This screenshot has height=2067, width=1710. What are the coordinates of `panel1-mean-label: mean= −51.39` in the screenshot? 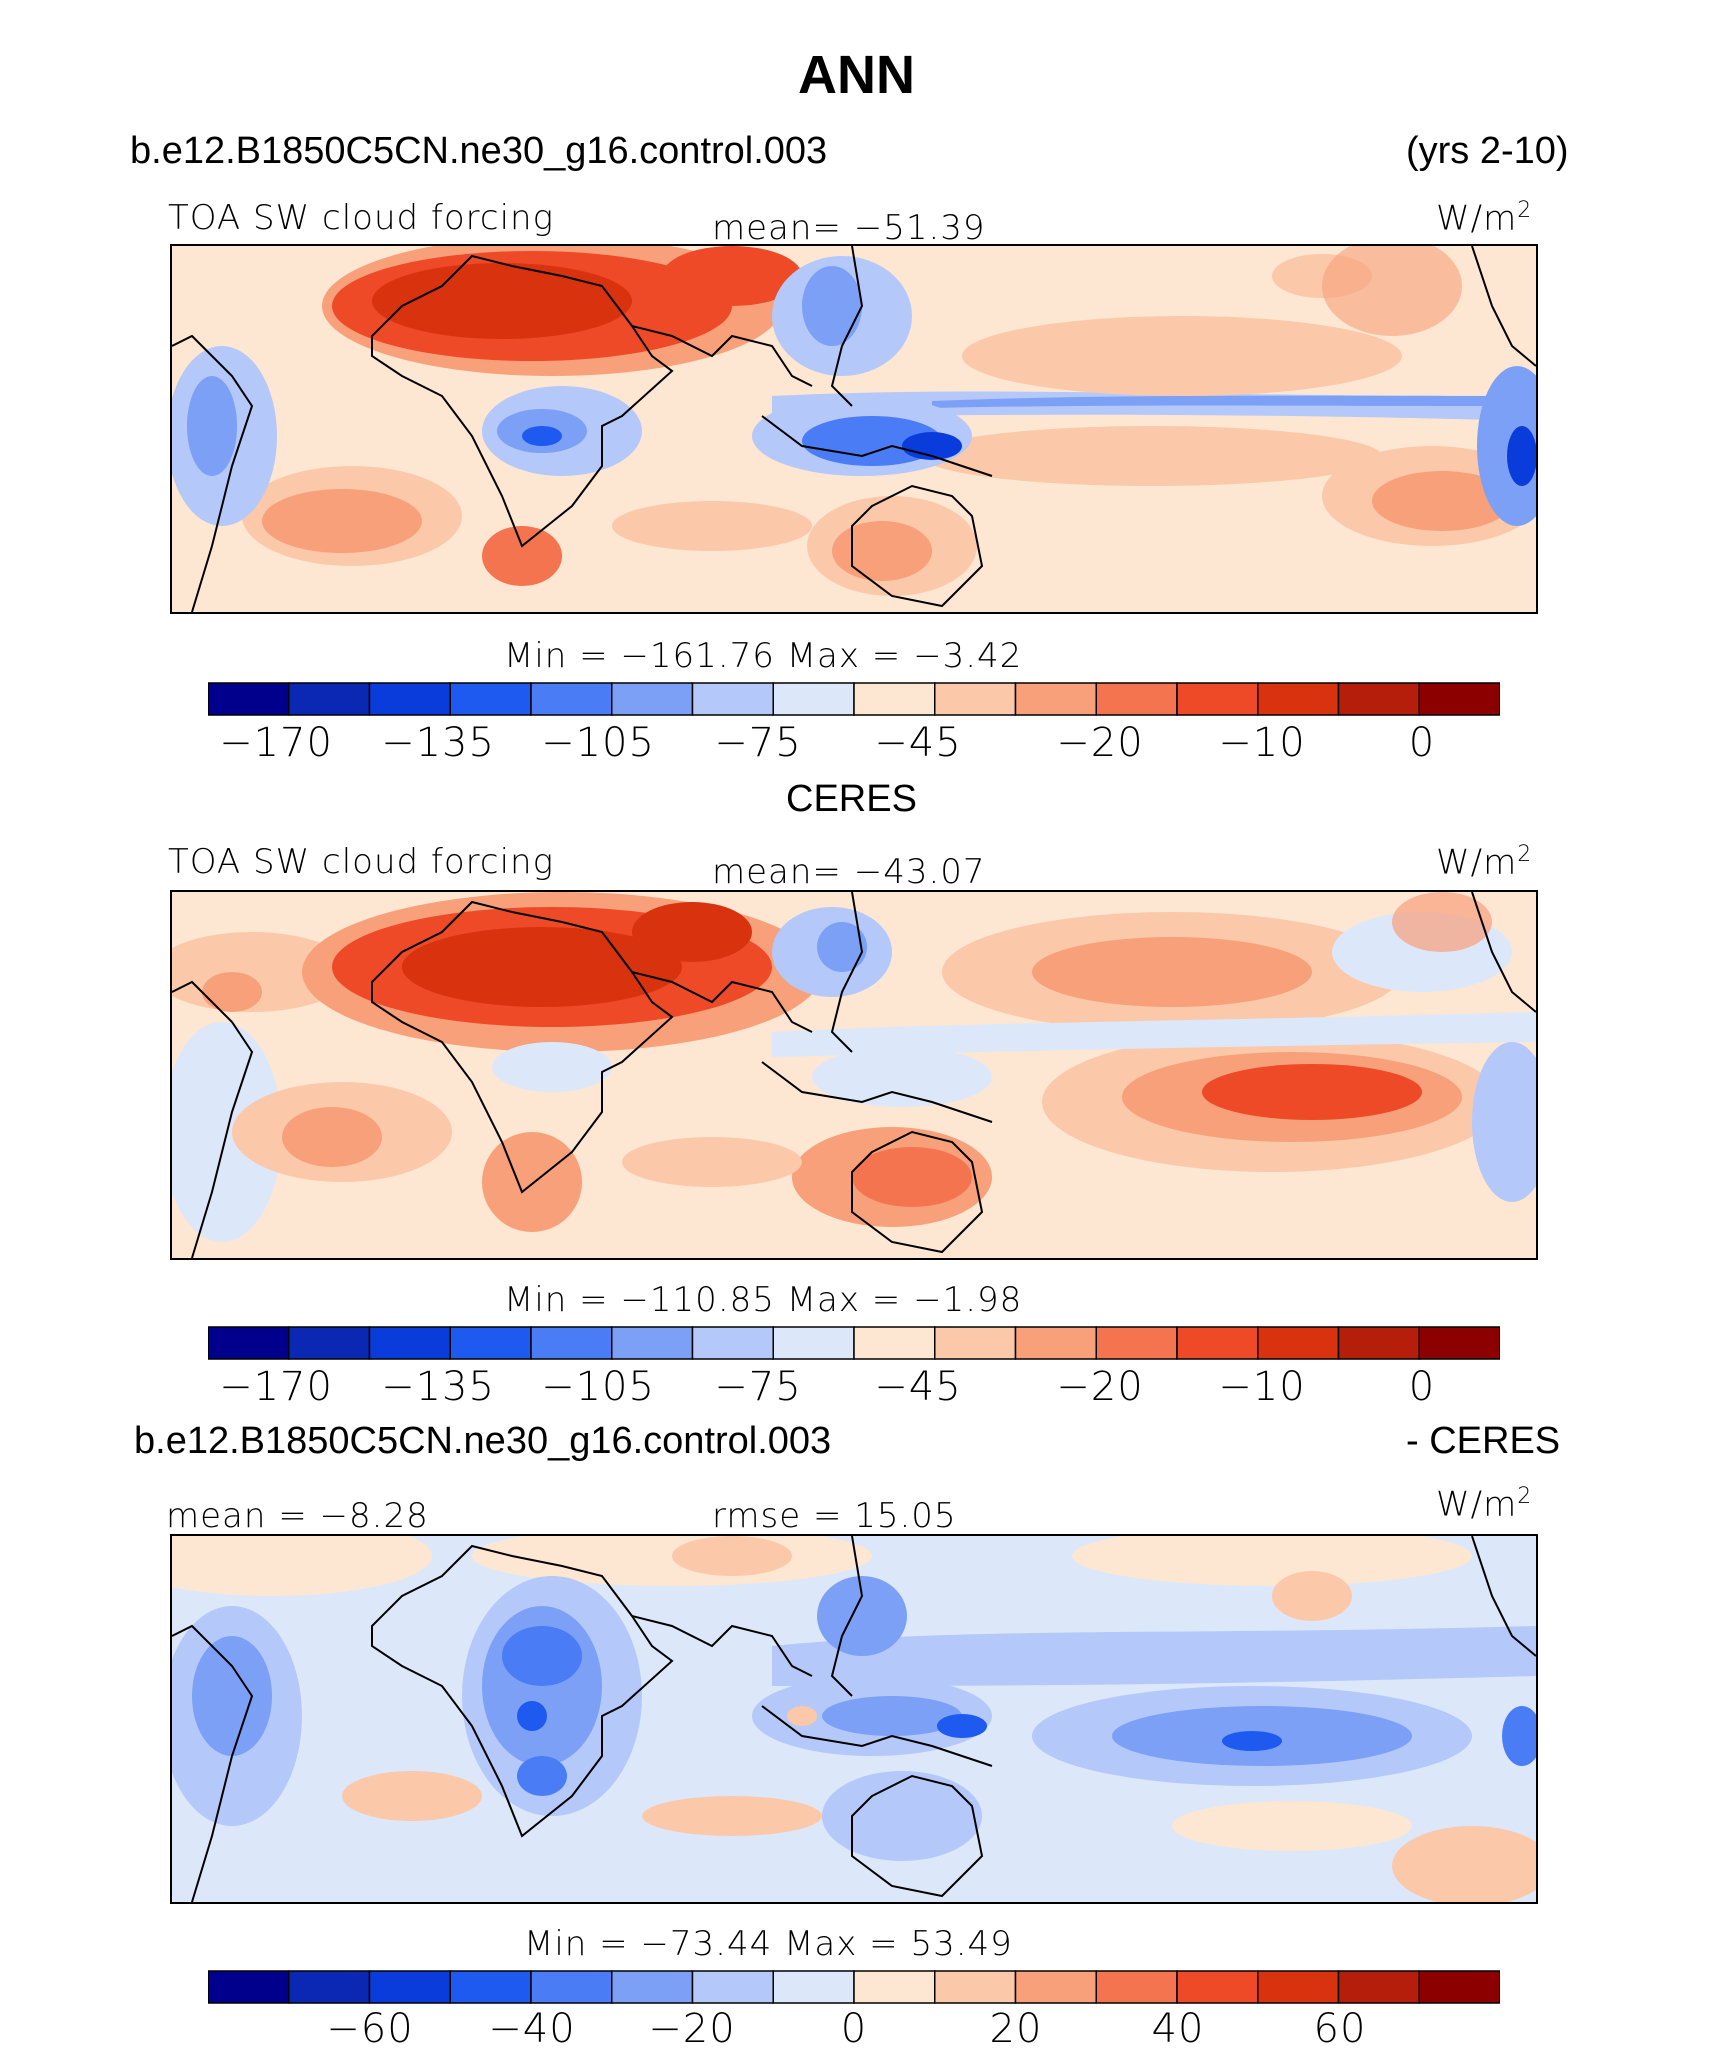 It's located at (849, 228).